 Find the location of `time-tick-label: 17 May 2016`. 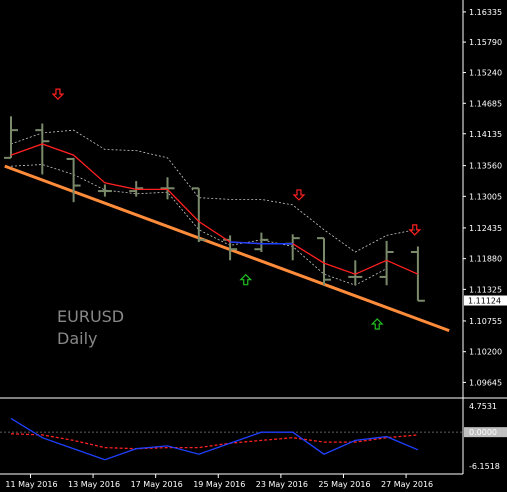

time-tick-label: 17 May 2016 is located at coordinates (157, 484).